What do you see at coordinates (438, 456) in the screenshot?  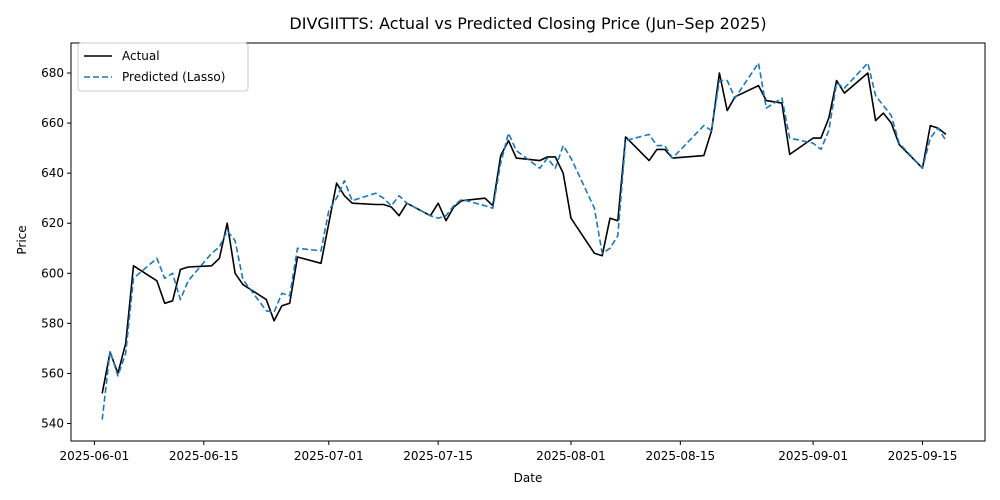 I see `x-tick-label: 2025-07-15` at bounding box center [438, 456].